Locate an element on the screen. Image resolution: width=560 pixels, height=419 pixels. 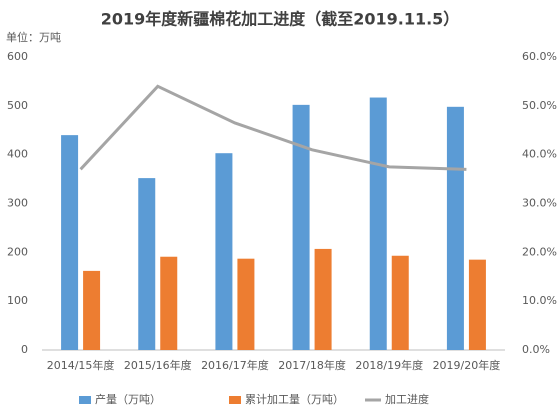
y2-tick-label: 60.0% is located at coordinates (539, 56).